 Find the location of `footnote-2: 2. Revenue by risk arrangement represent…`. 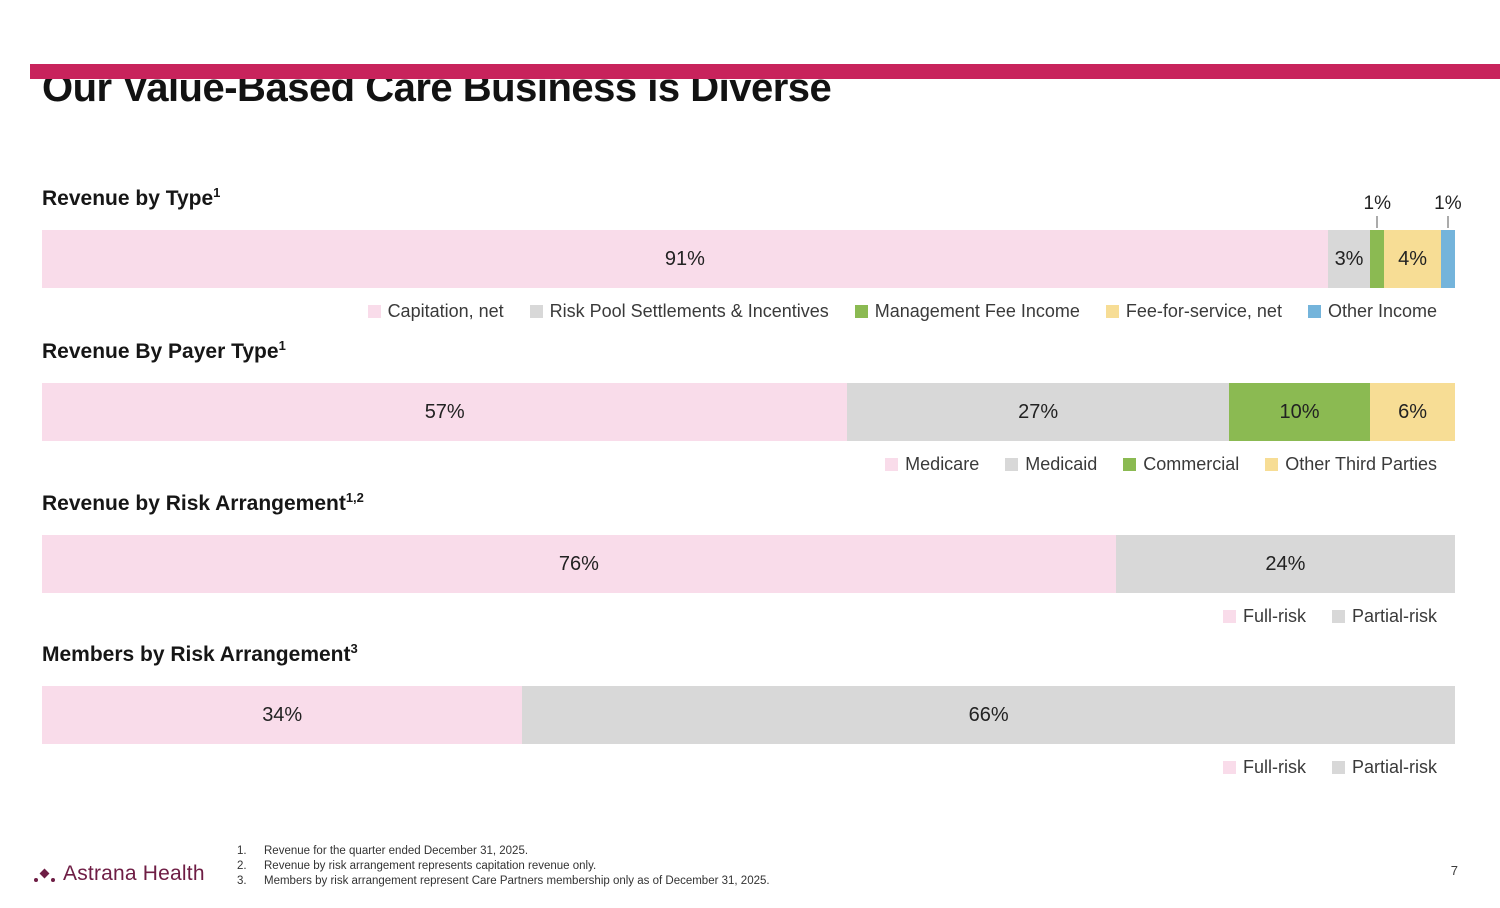

footnote-2: 2. Revenue by risk arrangement represent… is located at coordinates (503, 866).